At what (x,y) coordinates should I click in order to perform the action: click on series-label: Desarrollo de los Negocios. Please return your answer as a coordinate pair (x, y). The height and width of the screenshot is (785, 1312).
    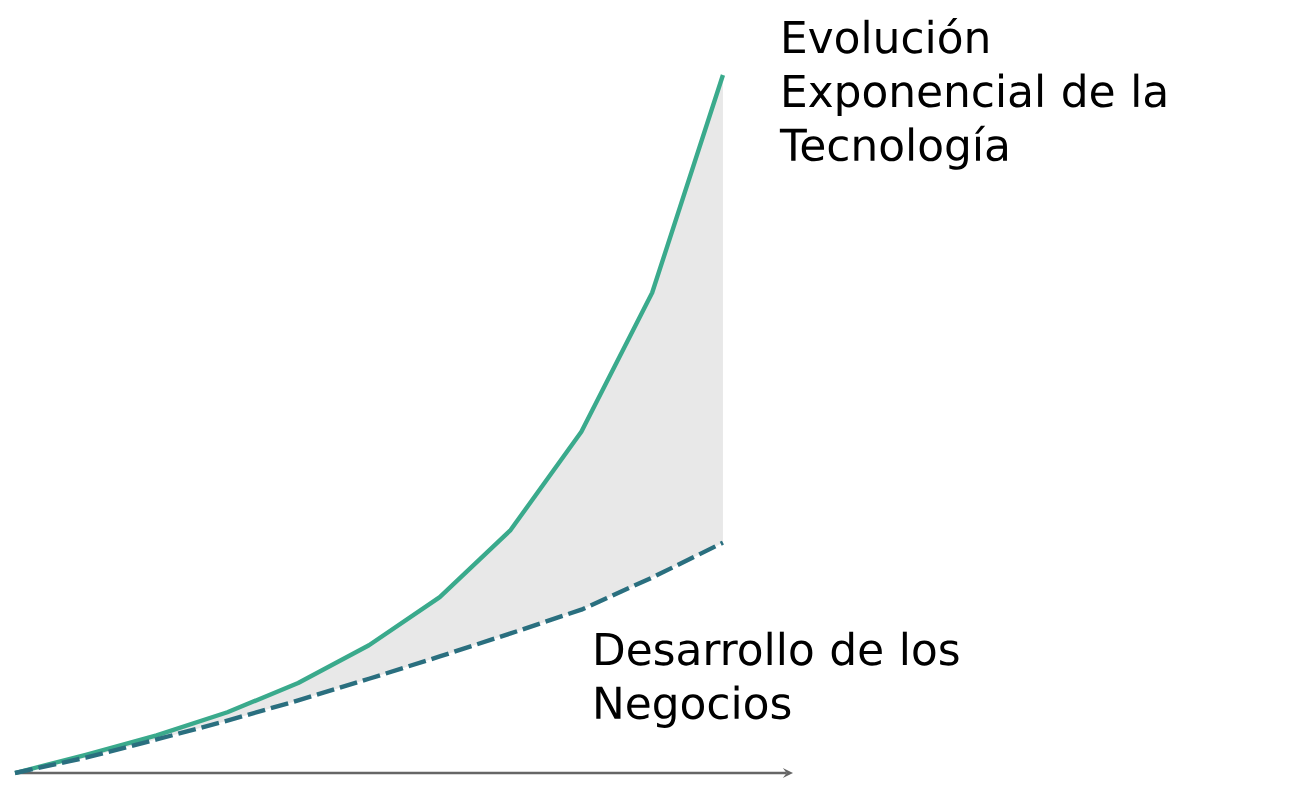
    Looking at the image, I should click on (777, 679).